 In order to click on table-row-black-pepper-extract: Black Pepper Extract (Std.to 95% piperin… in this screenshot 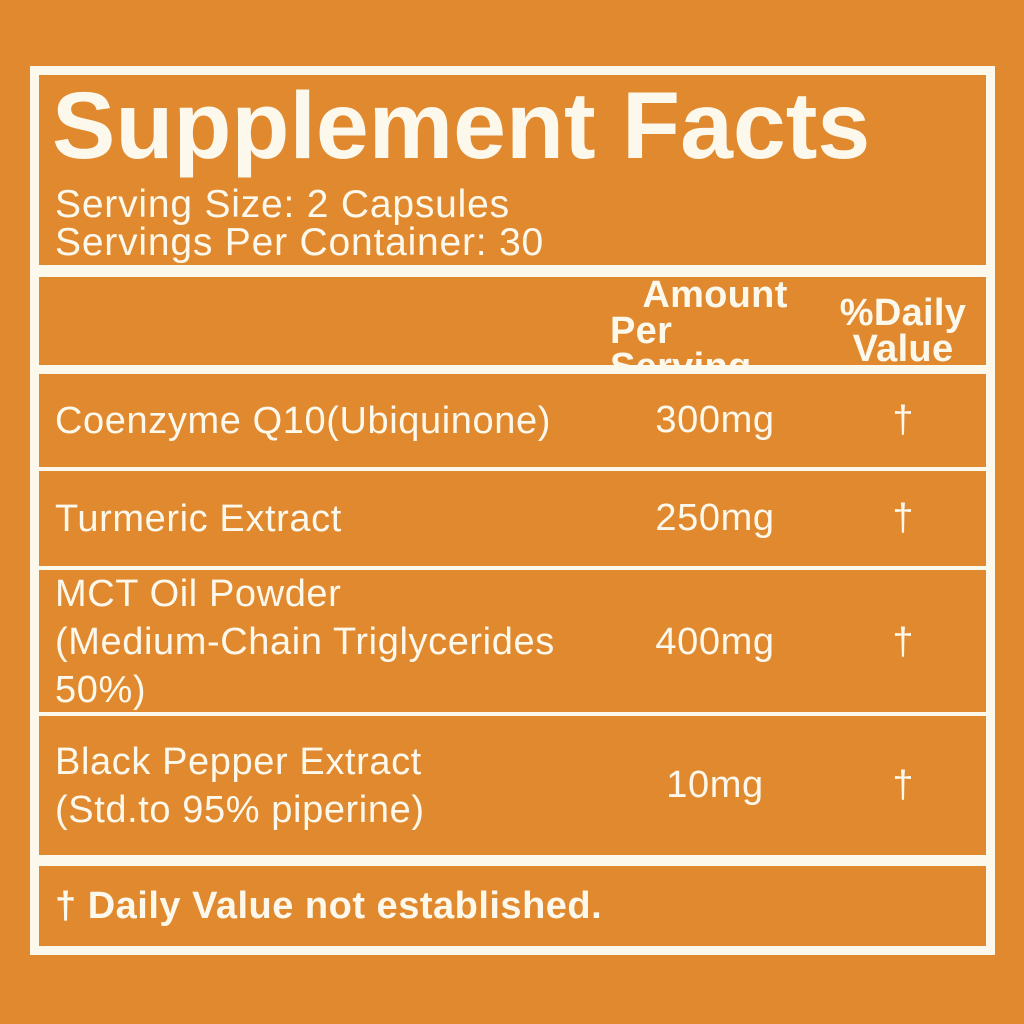, I will do `click(512, 785)`.